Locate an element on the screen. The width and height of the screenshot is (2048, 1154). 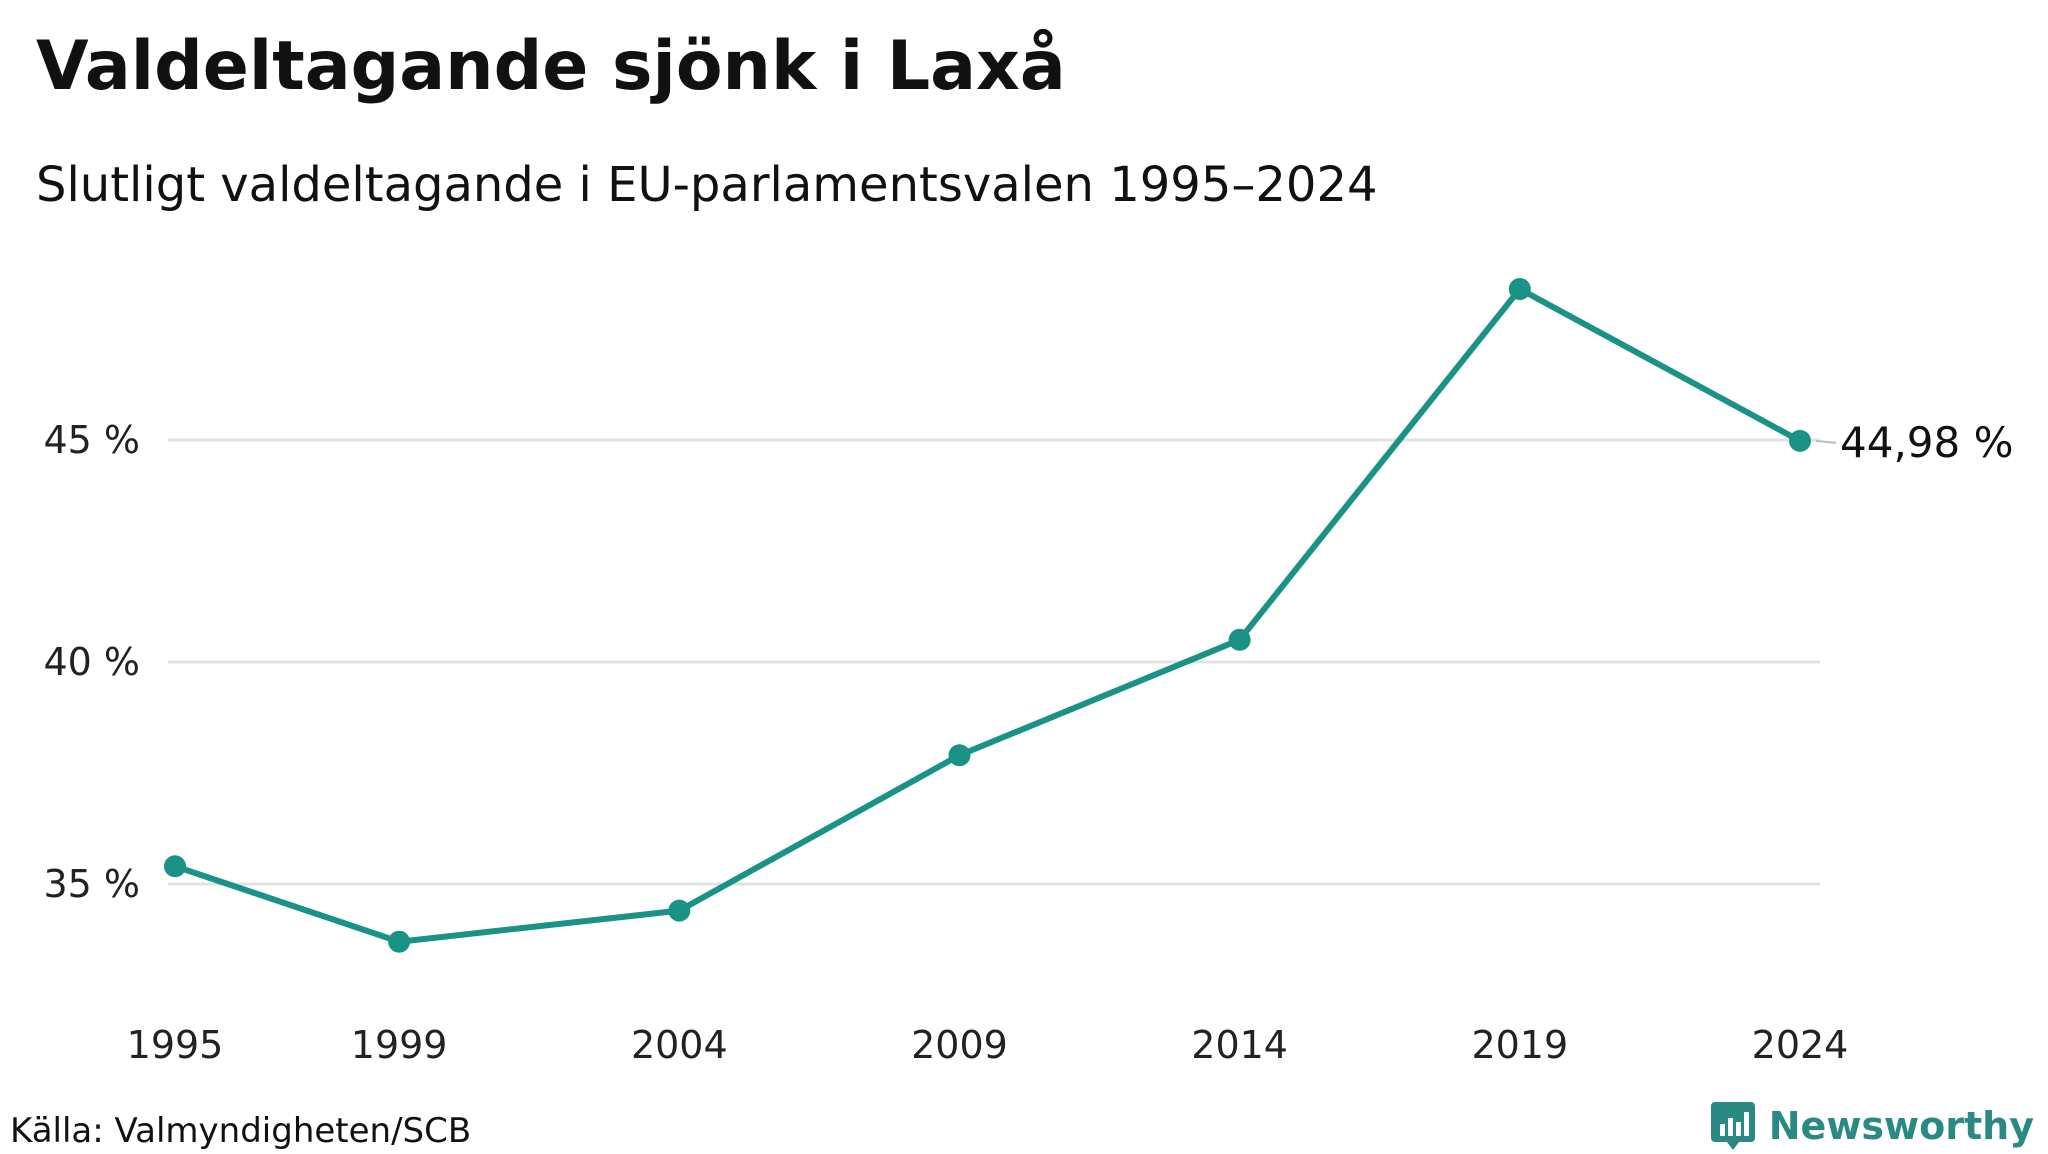
x-tick-label-2004: 2004 is located at coordinates (679, 1045).